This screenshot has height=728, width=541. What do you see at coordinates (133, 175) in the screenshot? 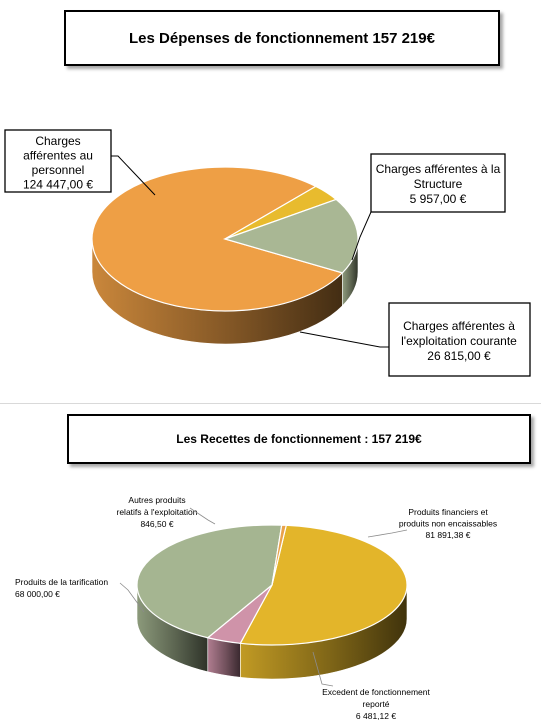
I see `leader-personnel` at bounding box center [133, 175].